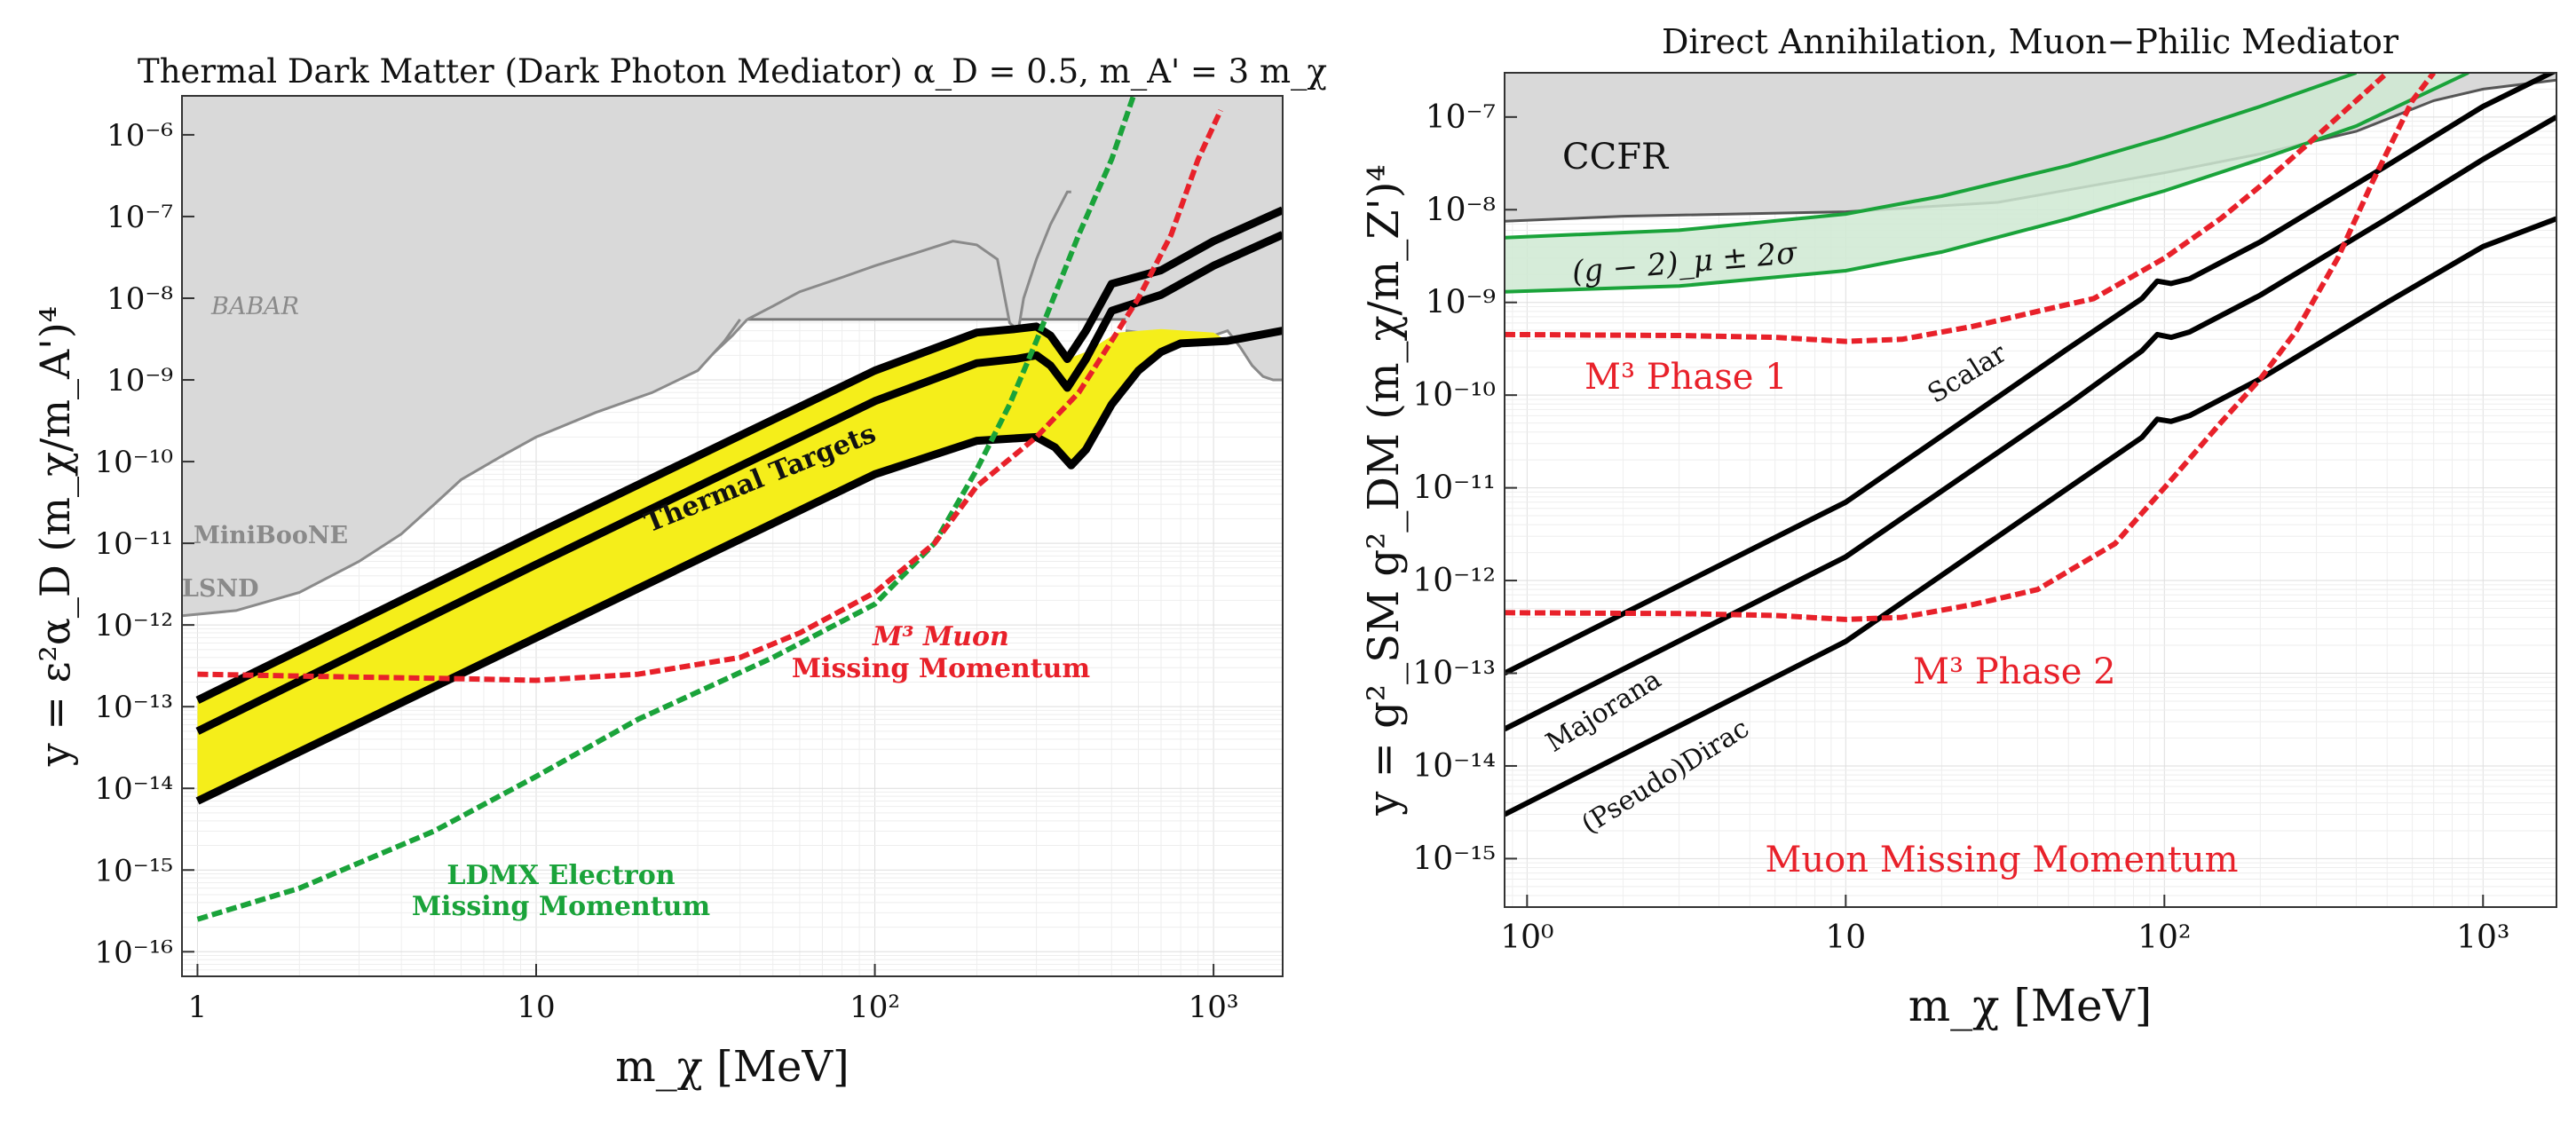 The image size is (2576, 1121). What do you see at coordinates (2004, 925) in the screenshot?
I see `right-x-ticks: 10⁰ 10 10² 10³` at bounding box center [2004, 925].